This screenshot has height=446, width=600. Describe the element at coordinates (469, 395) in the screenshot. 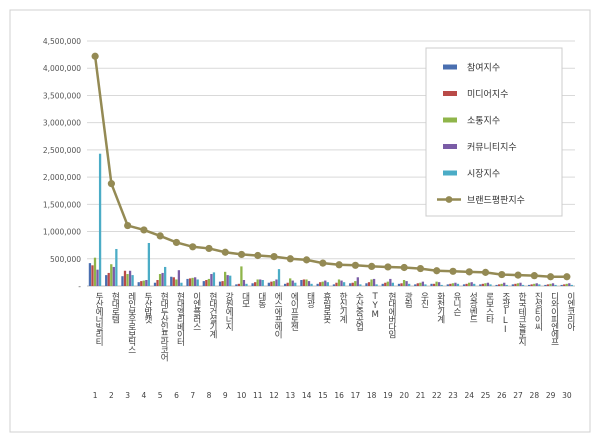

I see `rank-label: 24` at that location.